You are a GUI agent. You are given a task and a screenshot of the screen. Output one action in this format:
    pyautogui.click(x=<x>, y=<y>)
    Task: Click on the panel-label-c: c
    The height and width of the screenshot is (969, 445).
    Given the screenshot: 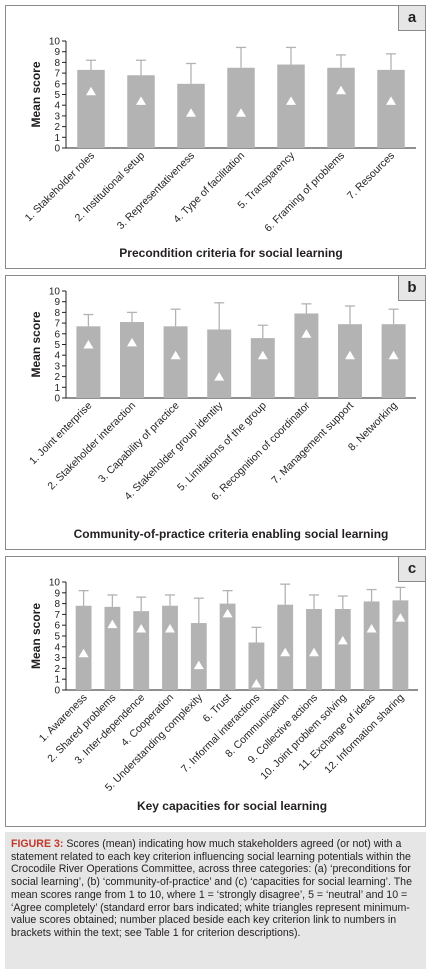 What is the action you would take?
    pyautogui.click(x=411, y=569)
    